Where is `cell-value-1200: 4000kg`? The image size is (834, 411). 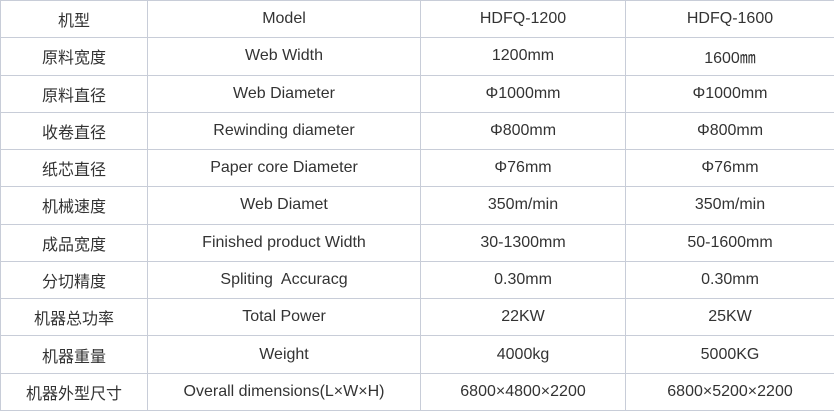
cell-value-1200: 4000kg is located at coordinates (523, 354).